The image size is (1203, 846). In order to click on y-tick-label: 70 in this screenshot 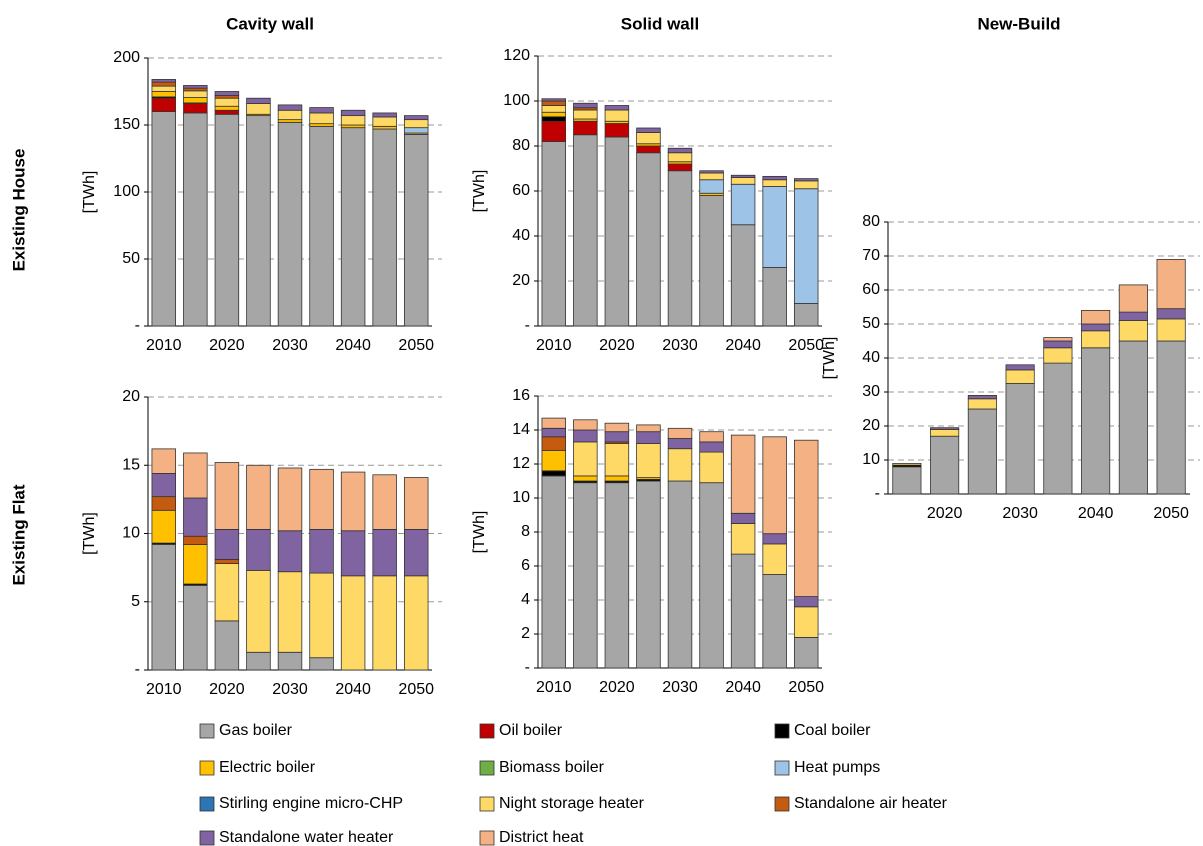, I will do `click(871, 255)`.